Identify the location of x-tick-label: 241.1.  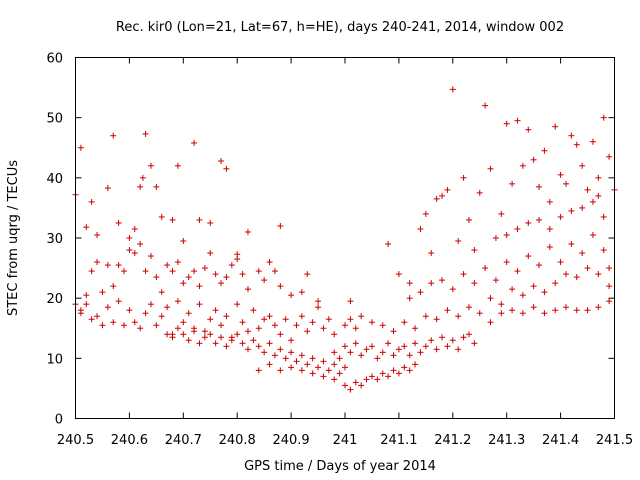
(398, 440).